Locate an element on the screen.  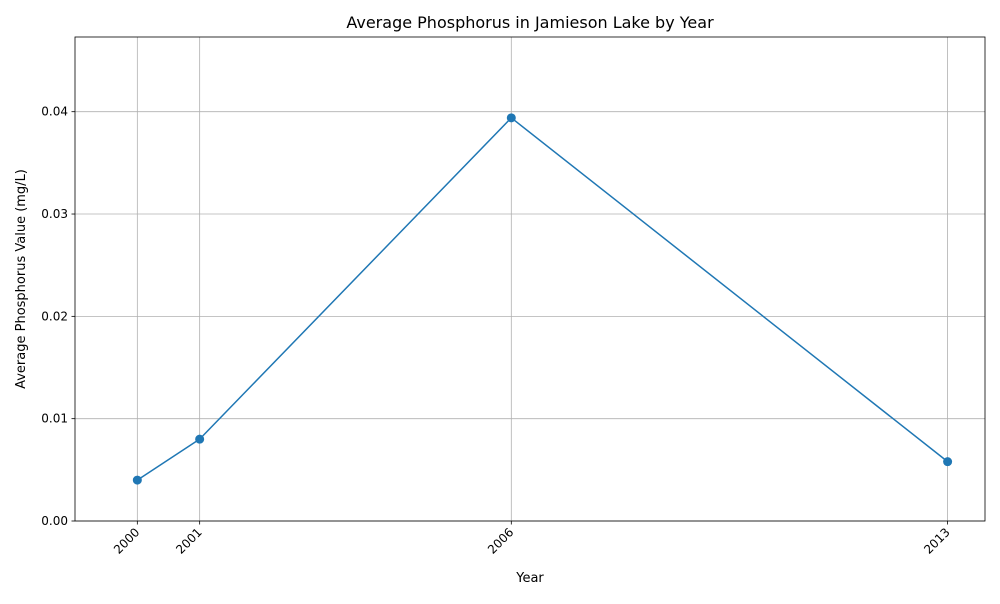
y-axis-label: Average Phosphorus Value (mg/L) is located at coordinates (21, 279).